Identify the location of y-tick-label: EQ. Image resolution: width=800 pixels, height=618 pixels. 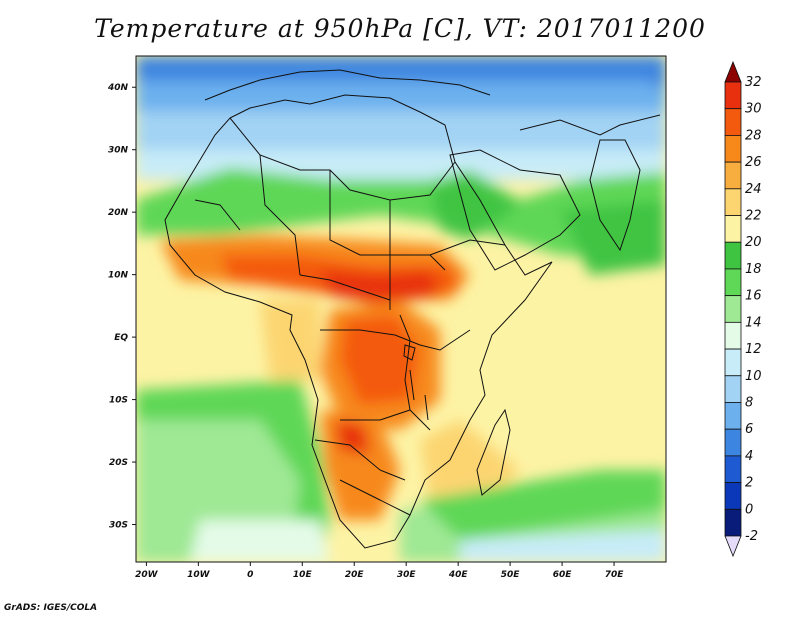
(121, 338).